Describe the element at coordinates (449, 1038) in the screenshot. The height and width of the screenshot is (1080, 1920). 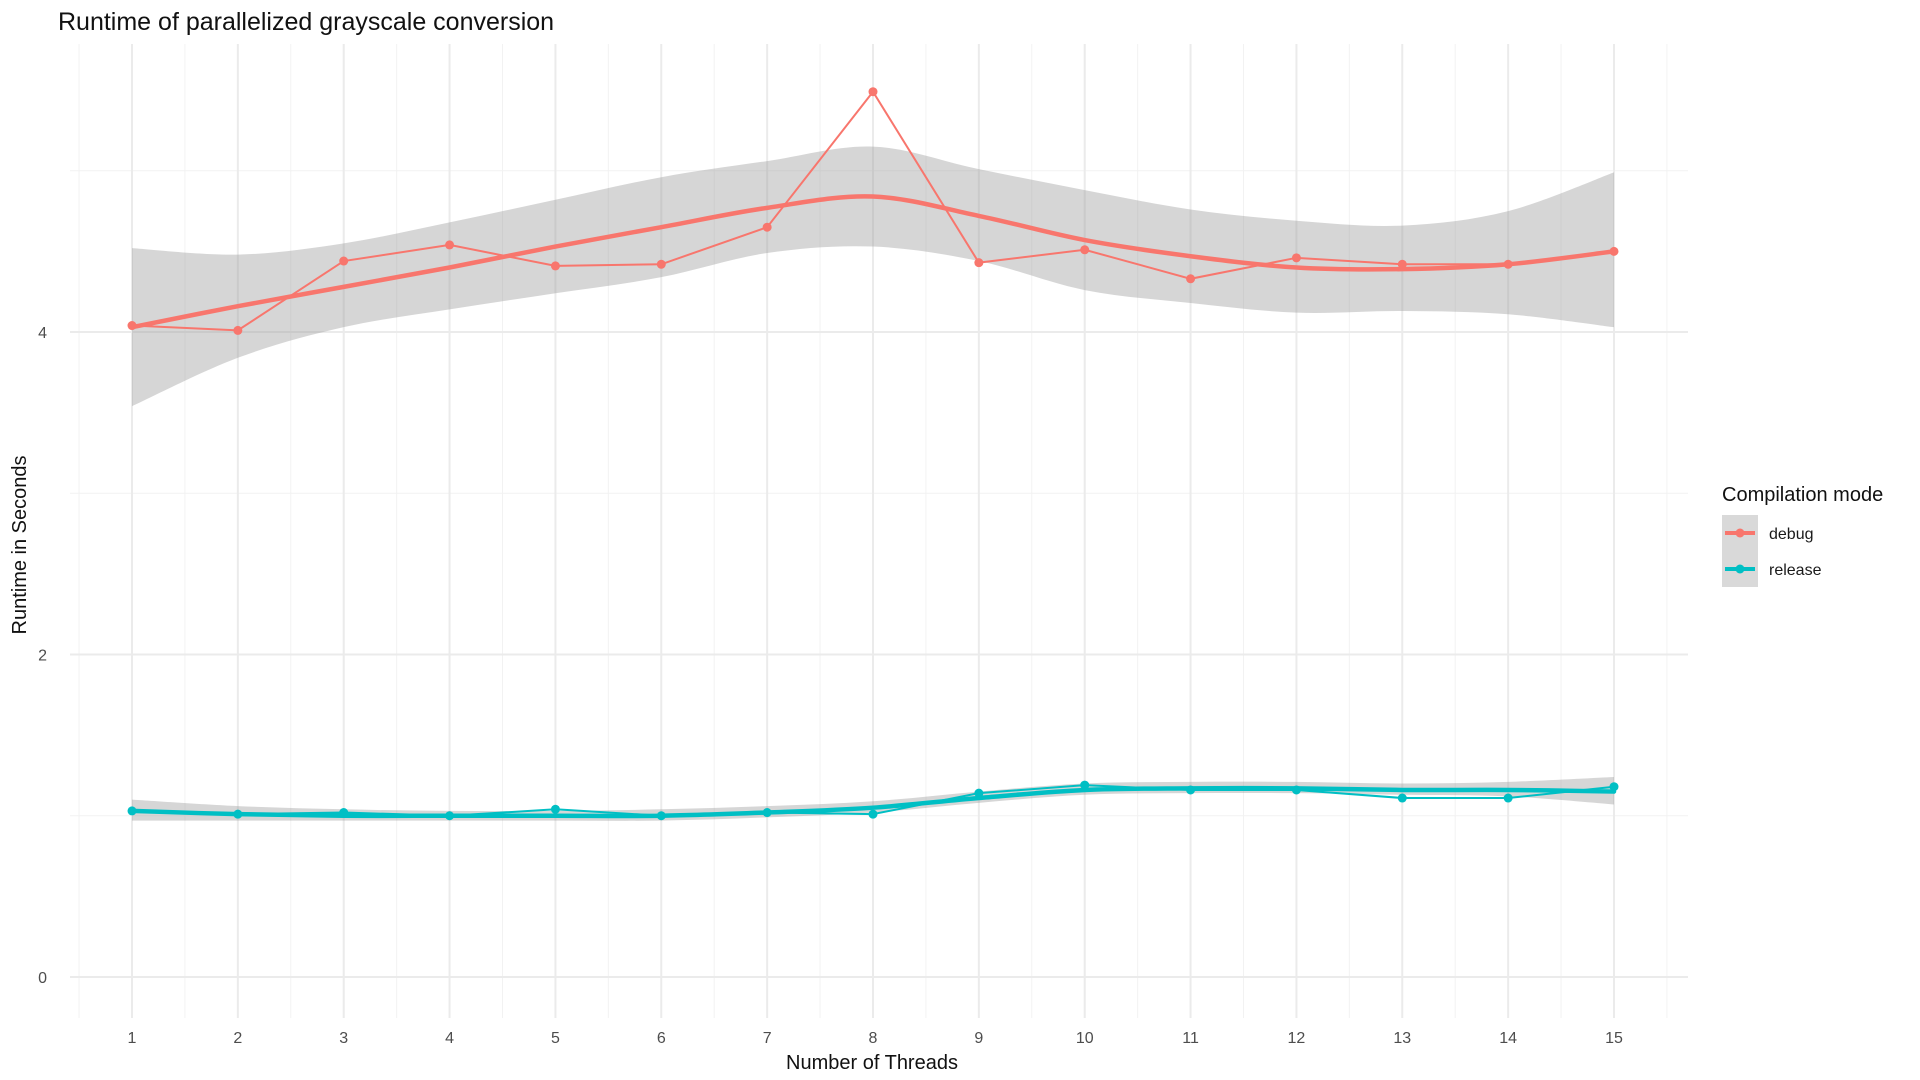
I see `x-tick-label: 4` at that location.